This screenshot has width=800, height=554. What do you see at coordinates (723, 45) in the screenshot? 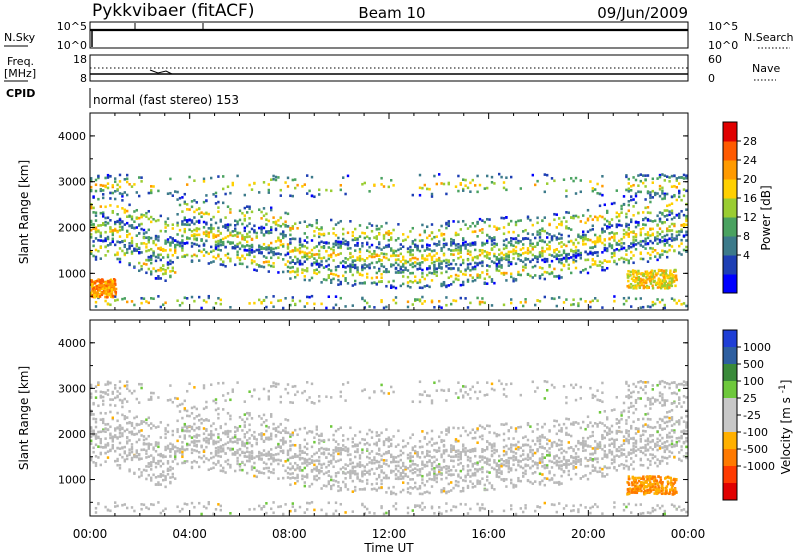
I see `nsearch-tick-low: 10^0` at bounding box center [723, 45].